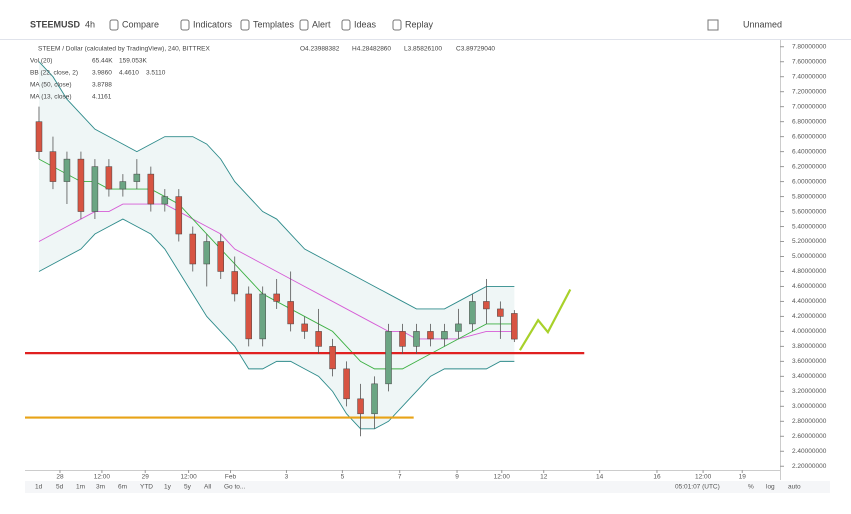 The height and width of the screenshot is (514, 851). What do you see at coordinates (60, 477) in the screenshot?
I see `x-tick-label: 28` at bounding box center [60, 477].